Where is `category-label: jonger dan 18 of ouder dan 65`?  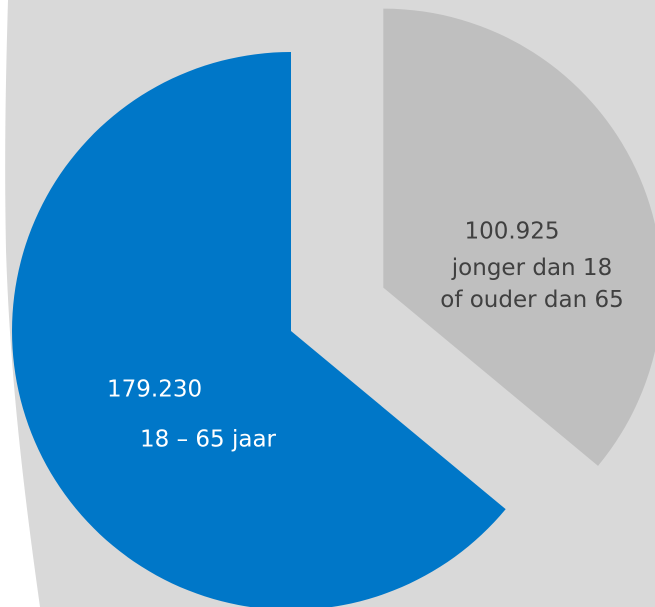 category-label: jonger dan 18 of ouder dan 65 is located at coordinates (532, 284).